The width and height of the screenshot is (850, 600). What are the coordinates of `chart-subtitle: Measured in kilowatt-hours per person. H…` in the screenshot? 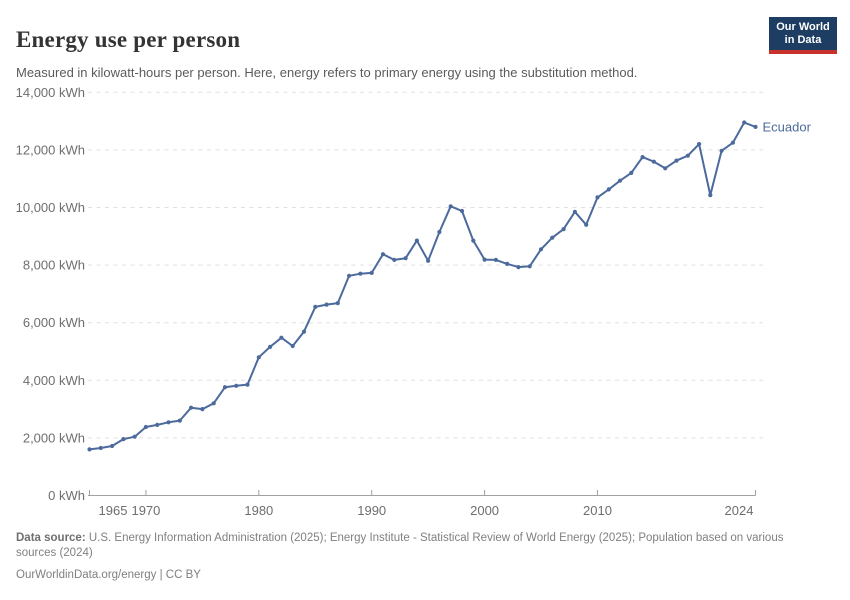 It's located at (327, 72).